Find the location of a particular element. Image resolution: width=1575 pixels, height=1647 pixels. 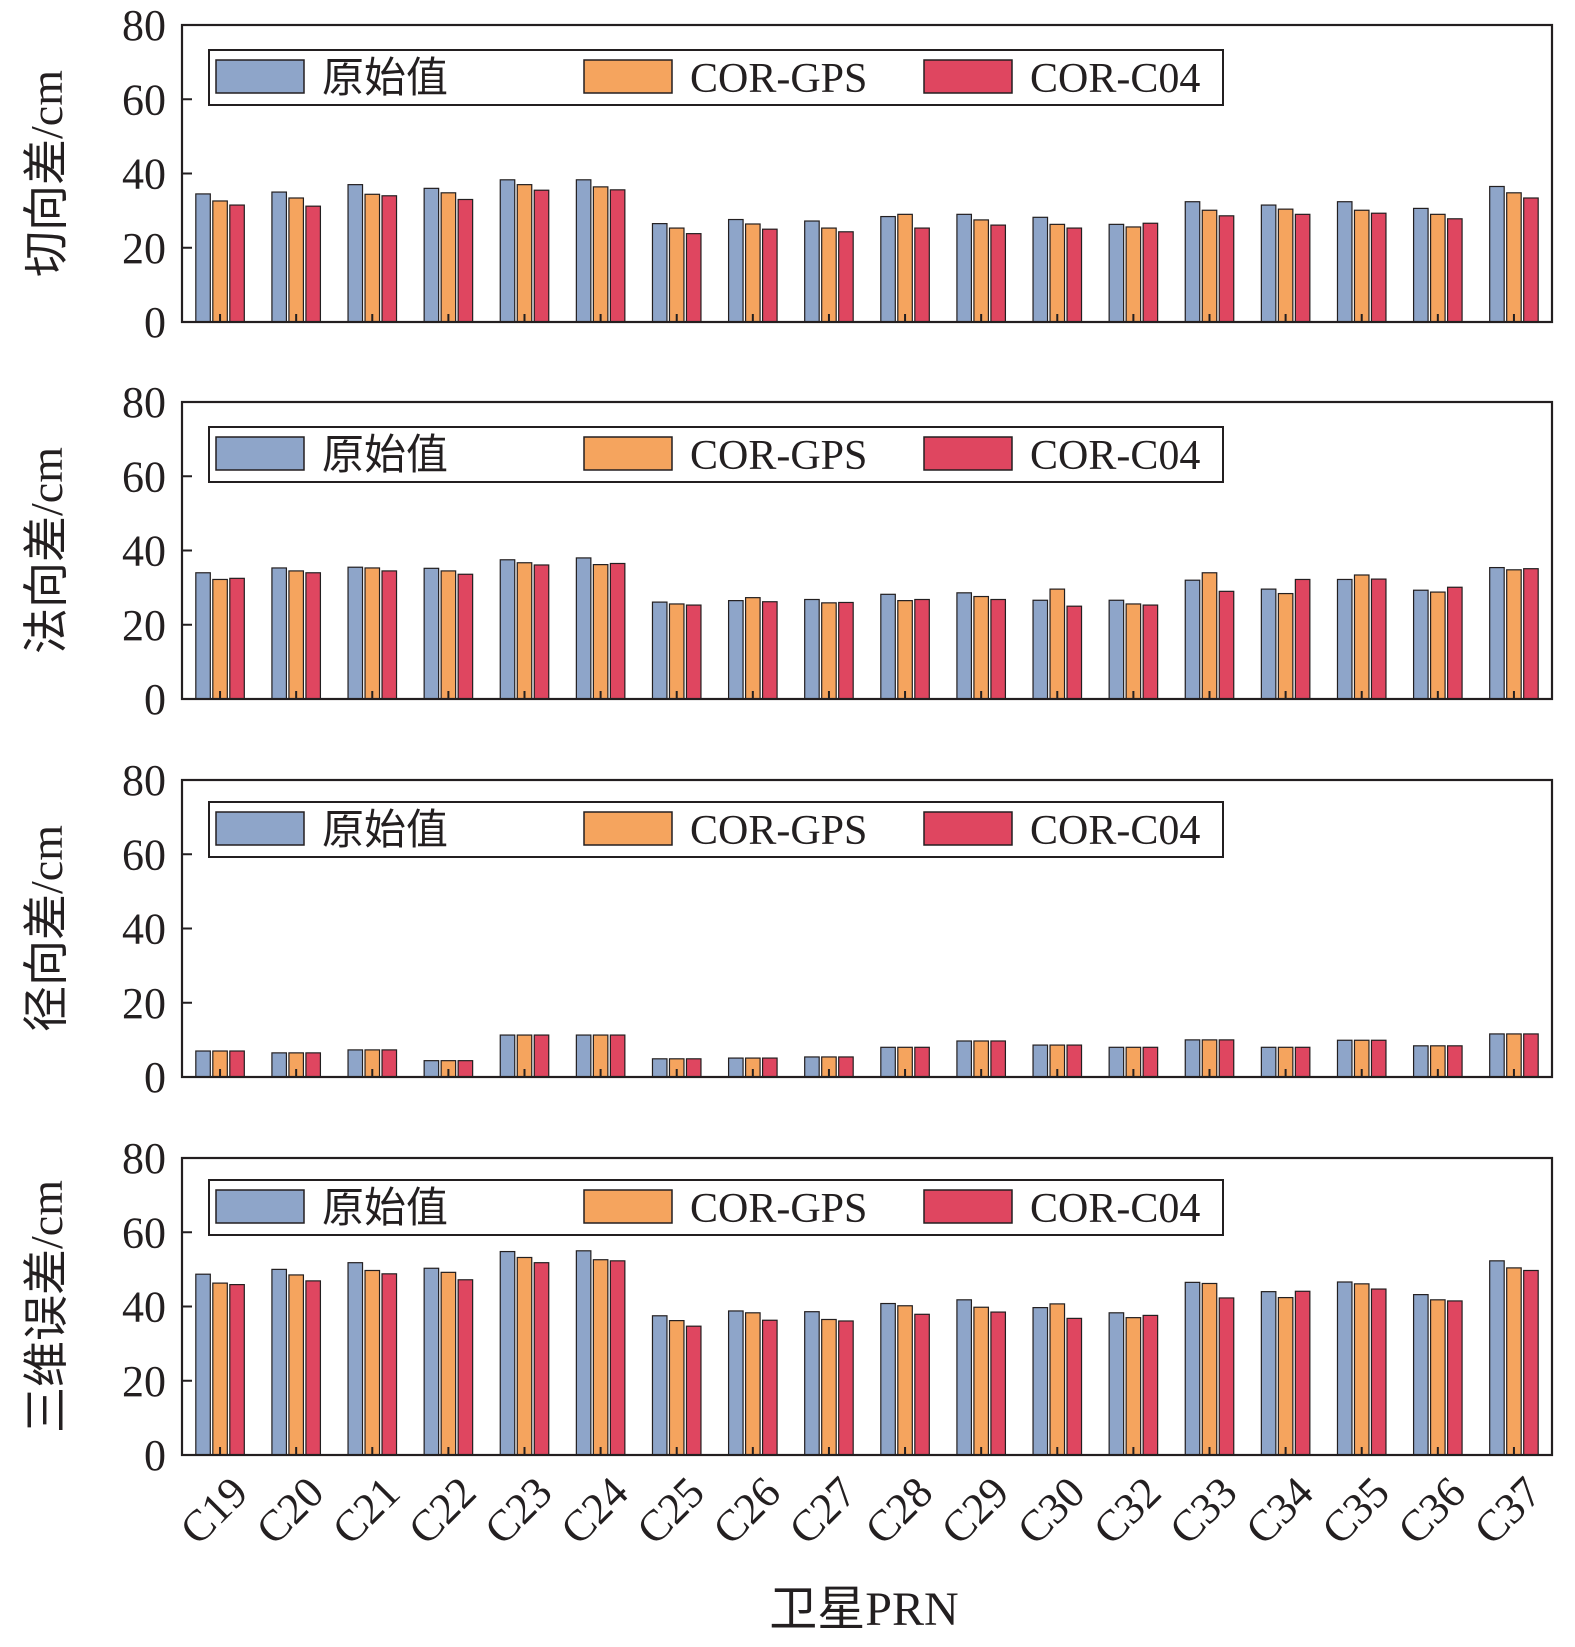

x-tick-label: C24 is located at coordinates (594, 1510).